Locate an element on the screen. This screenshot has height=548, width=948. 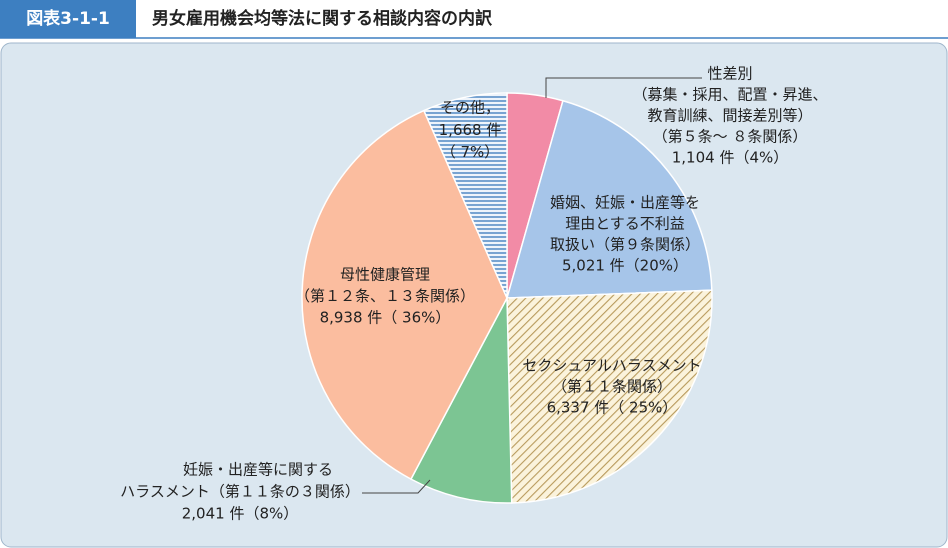
value-label: 1,668 件（ 7%） is located at coordinates (470, 141).